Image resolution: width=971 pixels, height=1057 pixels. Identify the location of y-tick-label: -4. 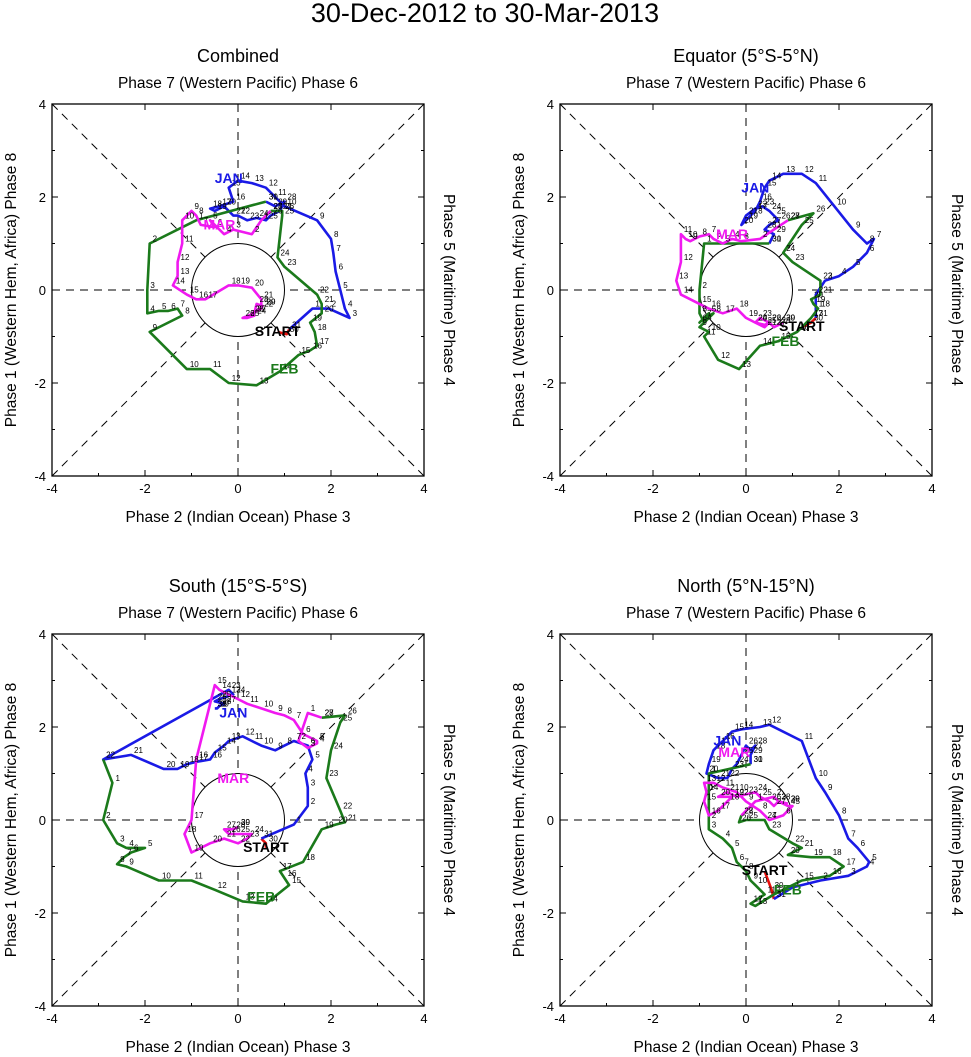
(548, 476).